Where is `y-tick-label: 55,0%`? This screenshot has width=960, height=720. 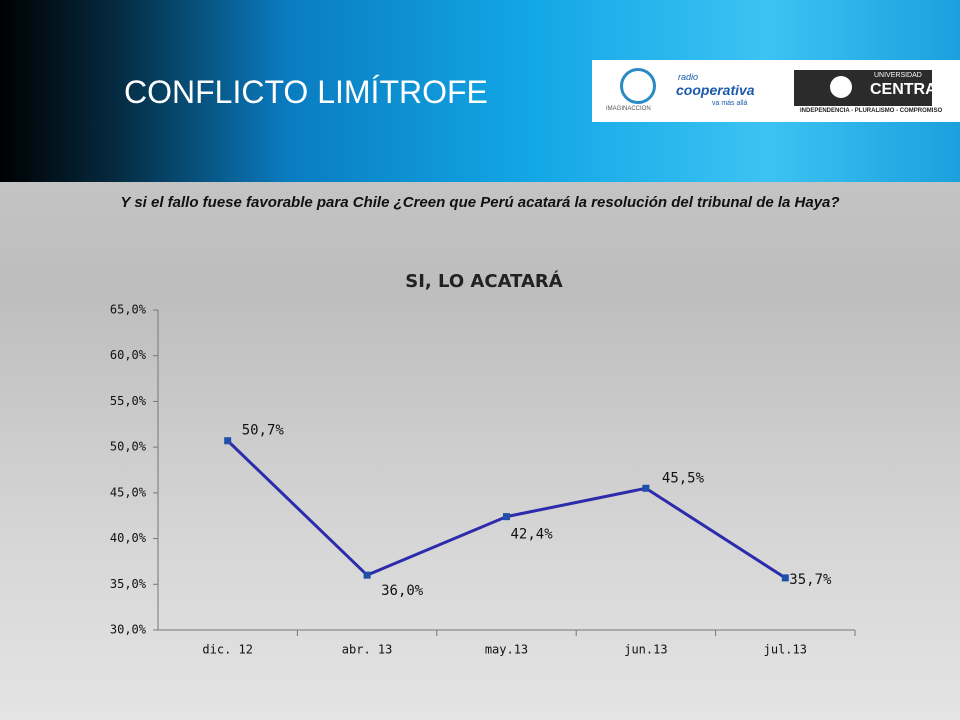 y-tick-label: 55,0% is located at coordinates (128, 401).